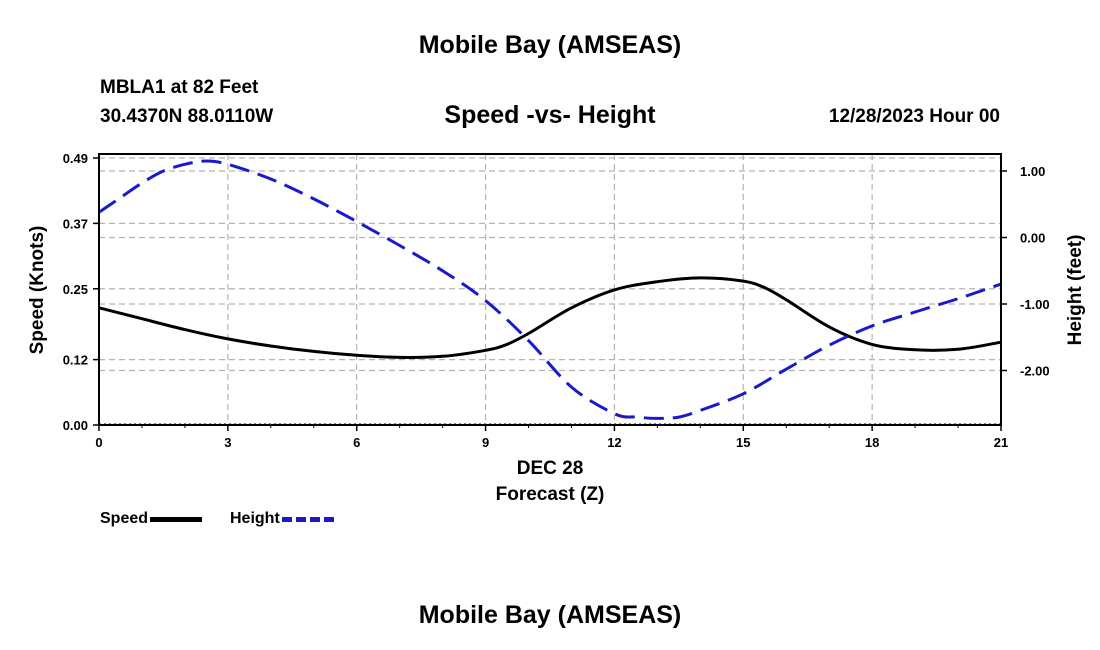  I want to click on x-tick-label: 12, so click(614, 442).